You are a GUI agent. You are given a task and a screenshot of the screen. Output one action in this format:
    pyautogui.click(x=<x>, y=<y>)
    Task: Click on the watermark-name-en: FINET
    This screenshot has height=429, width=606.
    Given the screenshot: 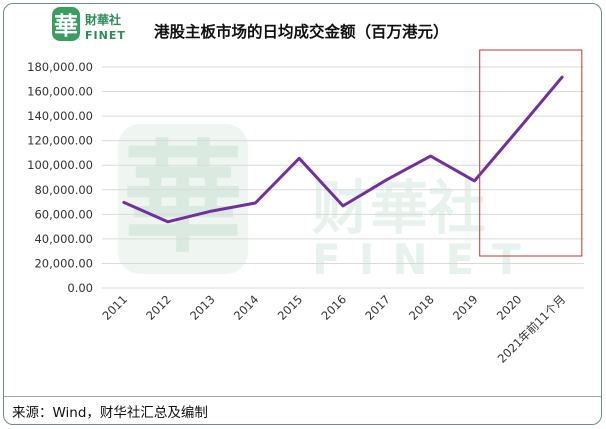 What is the action you would take?
    pyautogui.click(x=425, y=259)
    